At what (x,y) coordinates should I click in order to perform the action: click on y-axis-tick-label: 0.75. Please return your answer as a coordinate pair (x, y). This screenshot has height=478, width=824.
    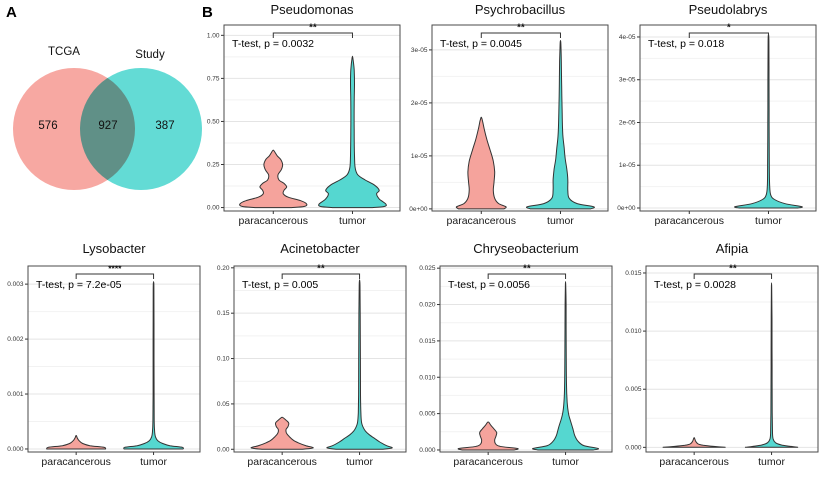
    Looking at the image, I should click on (213, 78).